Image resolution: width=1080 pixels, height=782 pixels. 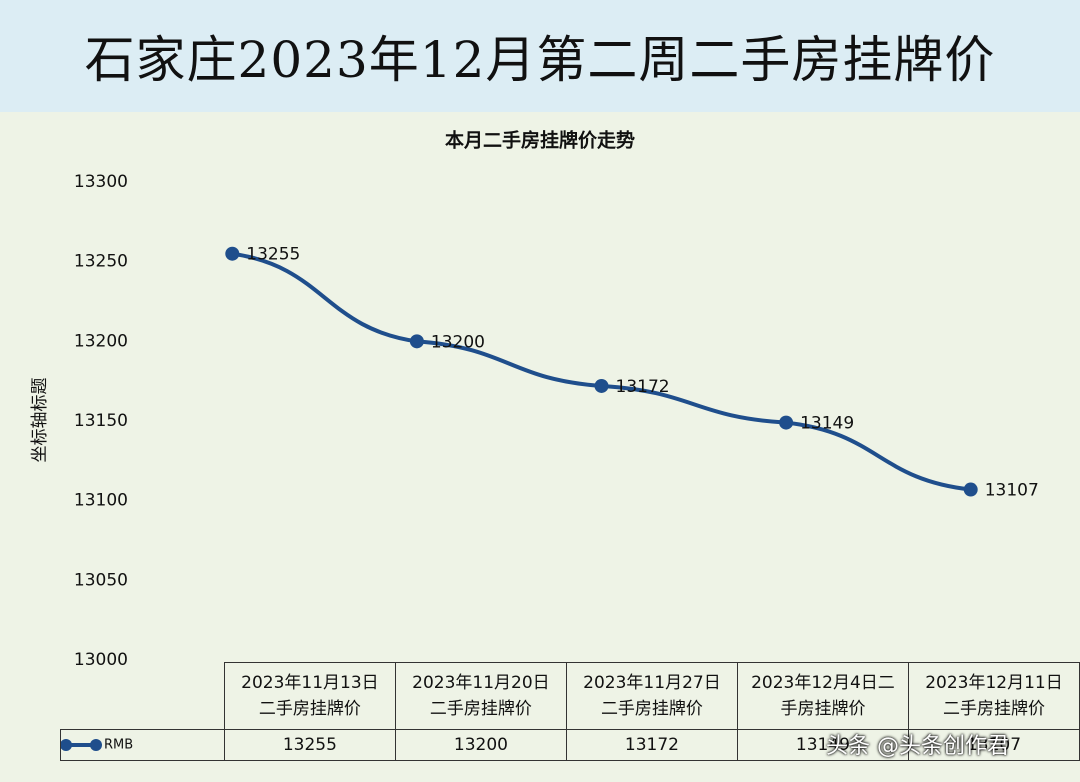 I want to click on y-tick-label: 13300, so click(x=101, y=182).